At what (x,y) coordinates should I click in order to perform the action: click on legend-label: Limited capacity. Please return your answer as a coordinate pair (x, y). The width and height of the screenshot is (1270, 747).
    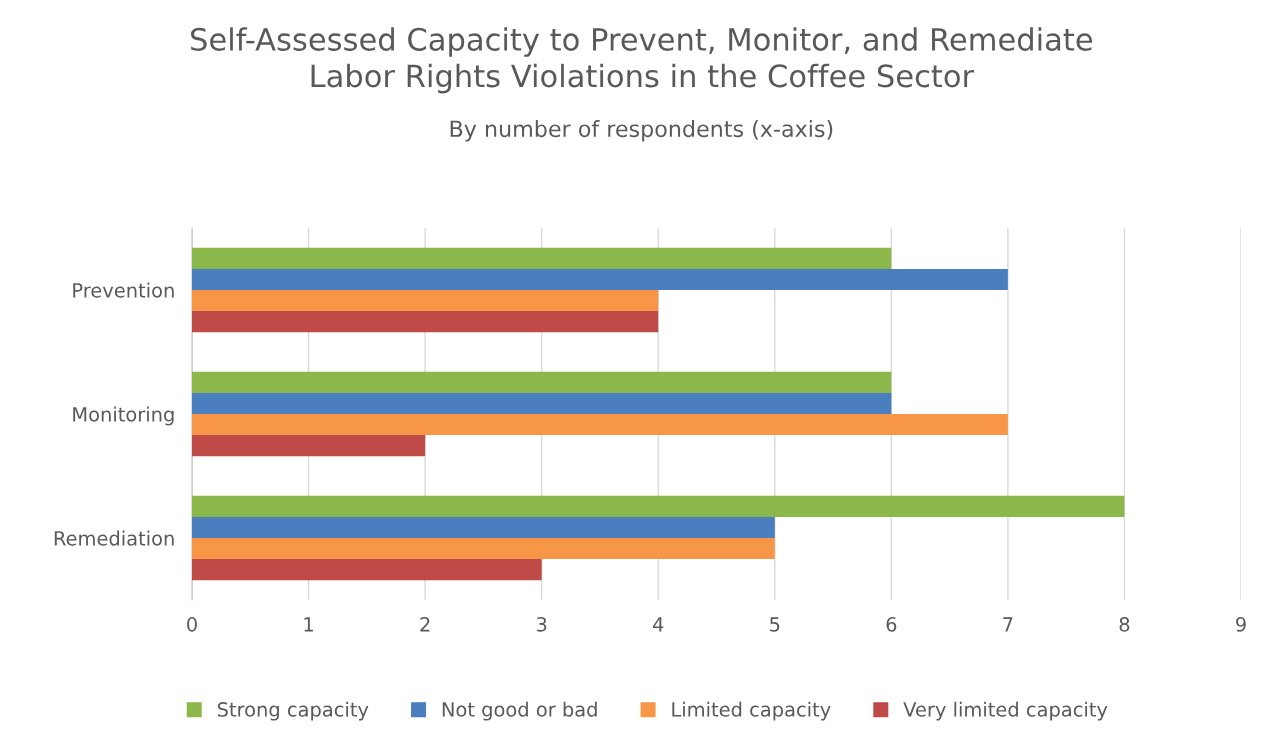
    Looking at the image, I should click on (751, 711).